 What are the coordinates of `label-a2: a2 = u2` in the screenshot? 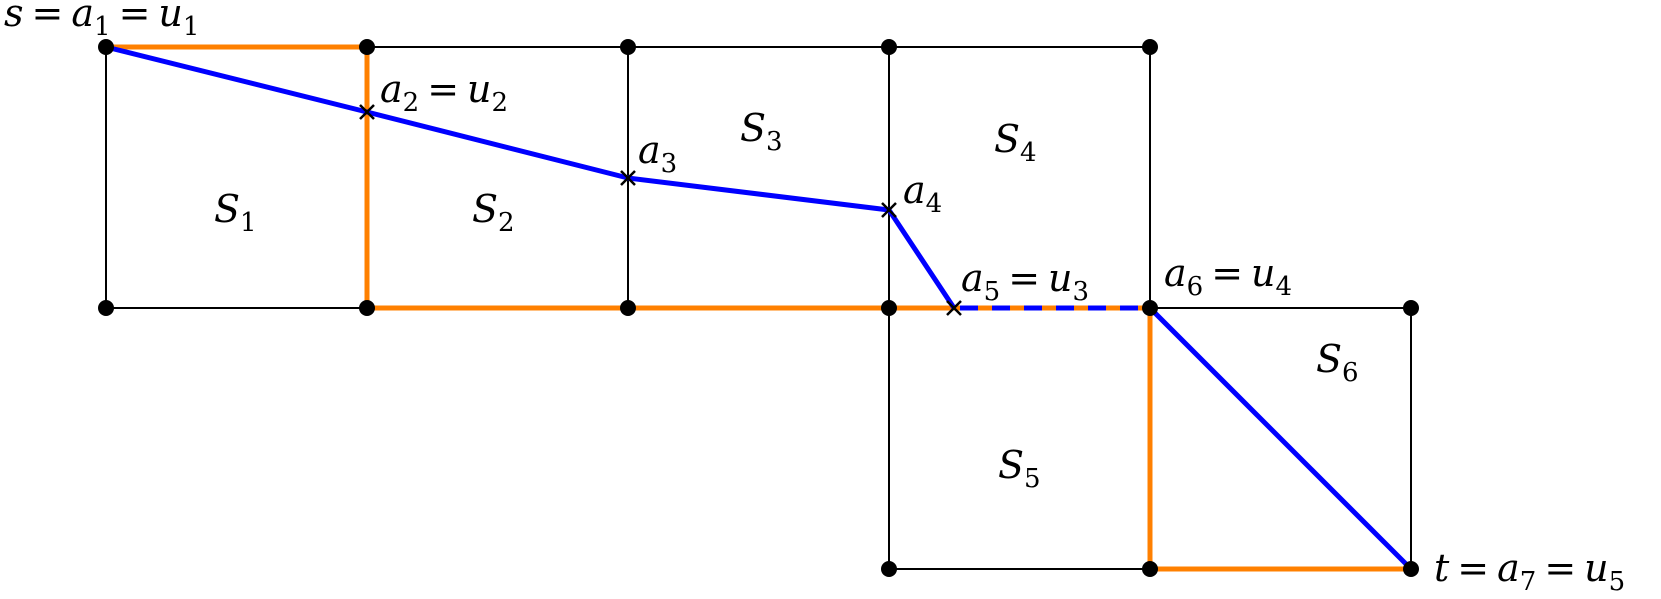 It's located at (444, 92).